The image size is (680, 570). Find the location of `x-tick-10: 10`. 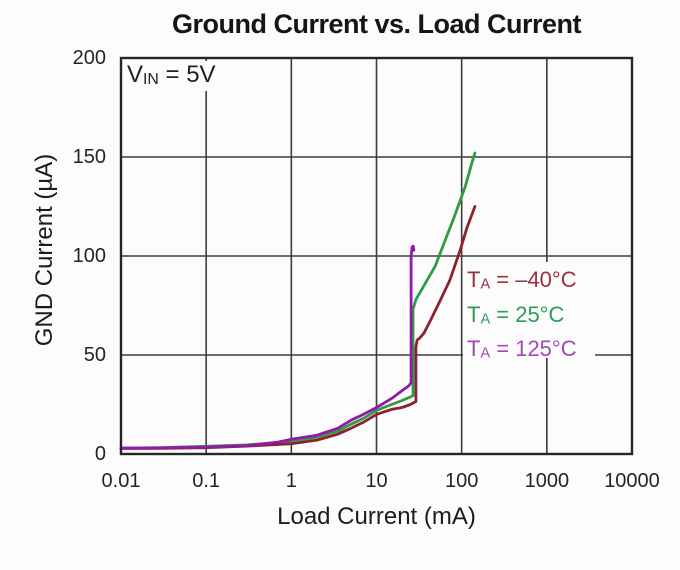

x-tick-10: 10 is located at coordinates (376, 481).